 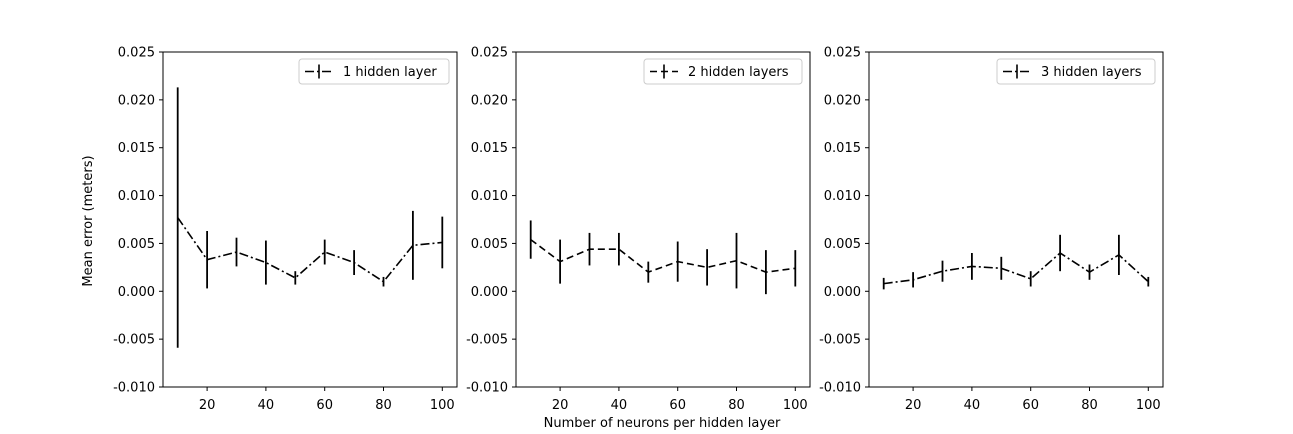 What do you see at coordinates (738, 72) in the screenshot?
I see `legend-label: 2 hidden layers` at bounding box center [738, 72].